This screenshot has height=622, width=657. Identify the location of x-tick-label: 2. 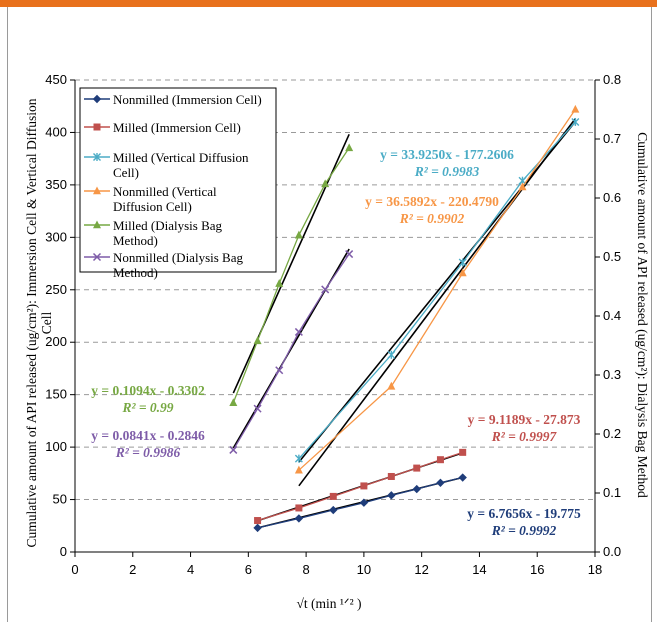
(132, 569).